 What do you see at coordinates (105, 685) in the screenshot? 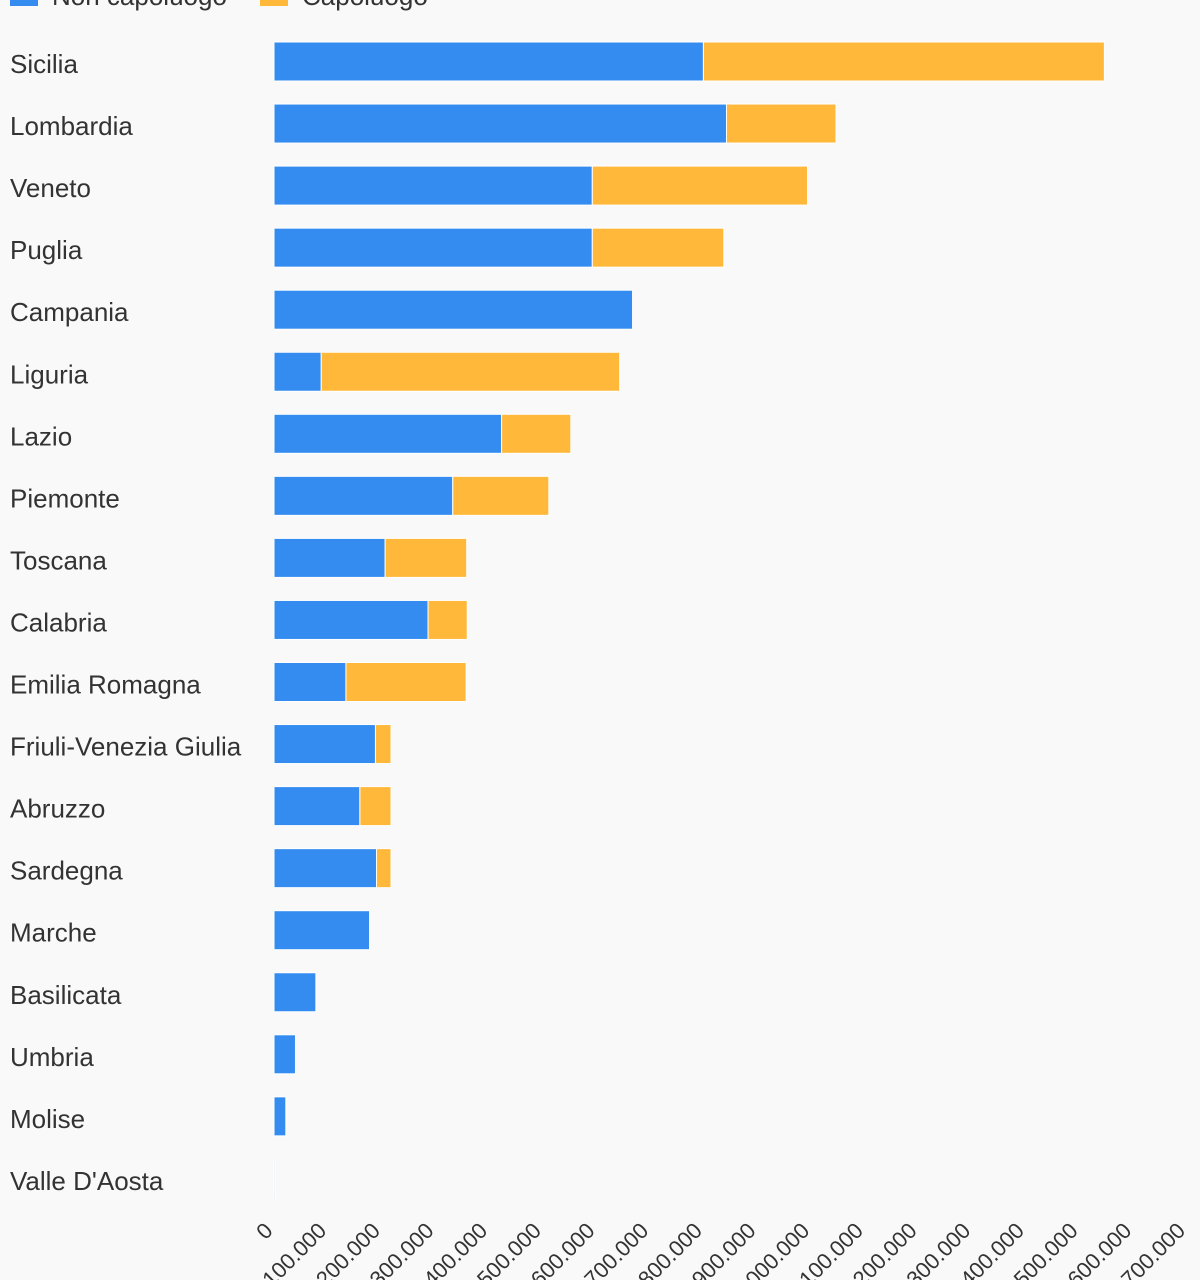
I see `category-label: Emilia Romagna` at bounding box center [105, 685].